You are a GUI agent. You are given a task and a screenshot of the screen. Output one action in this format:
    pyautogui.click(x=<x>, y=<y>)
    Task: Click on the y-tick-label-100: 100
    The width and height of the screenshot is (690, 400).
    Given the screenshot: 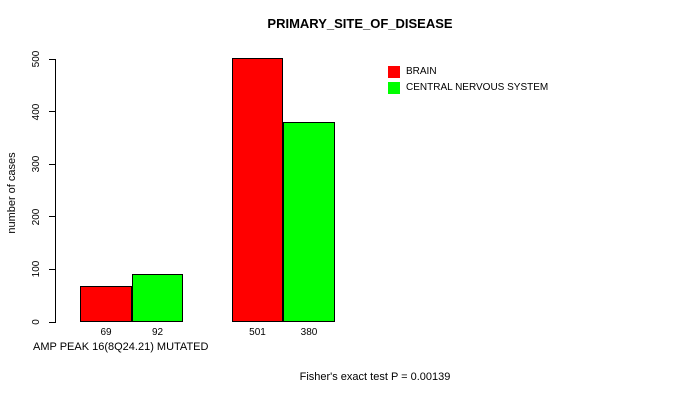 What is the action you would take?
    pyautogui.click(x=36, y=269)
    